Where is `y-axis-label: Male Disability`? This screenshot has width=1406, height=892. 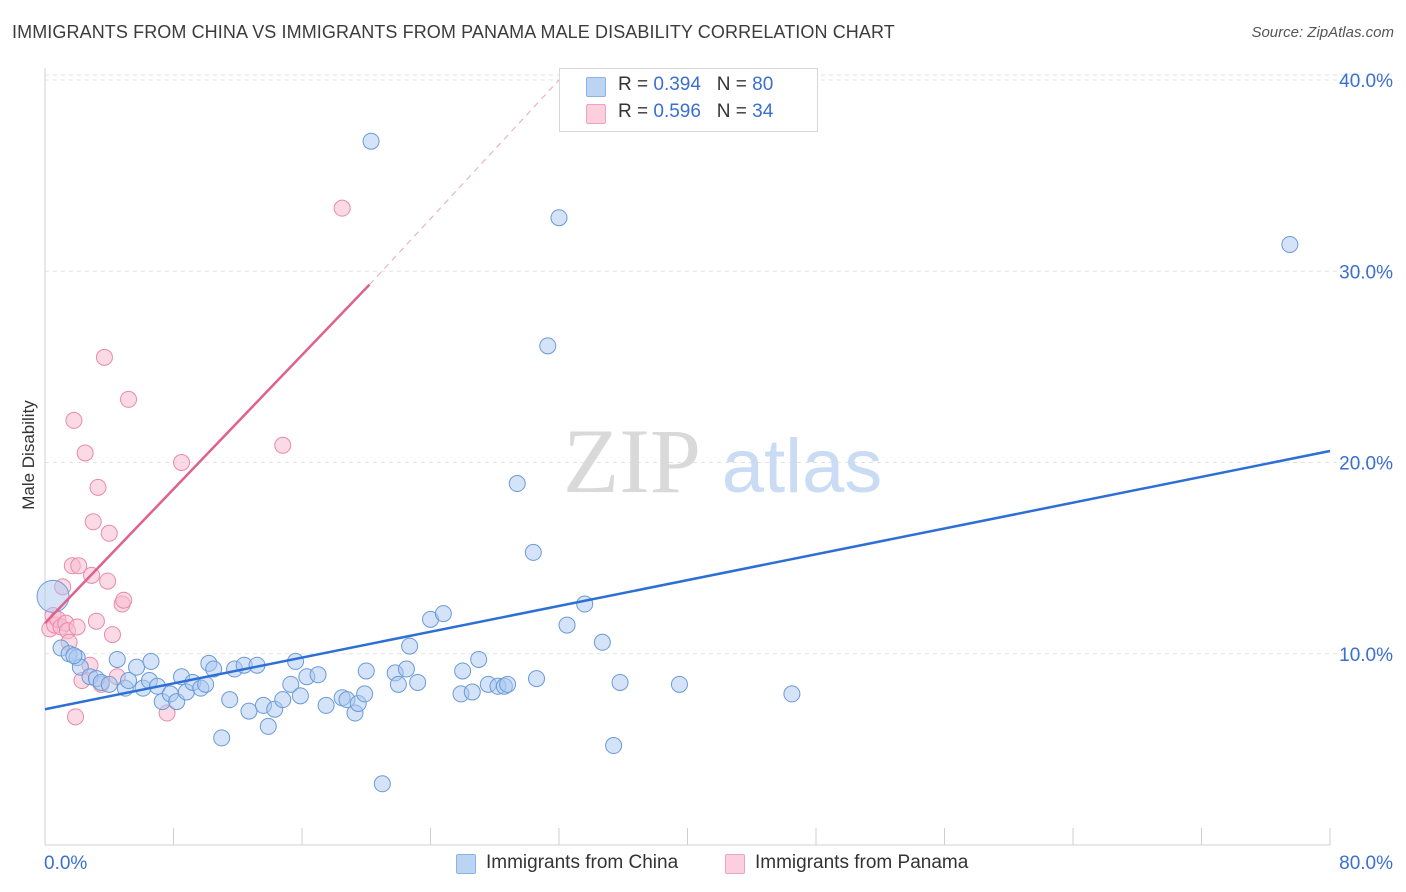
y-axis-label: Male Disability is located at coordinates (28, 455).